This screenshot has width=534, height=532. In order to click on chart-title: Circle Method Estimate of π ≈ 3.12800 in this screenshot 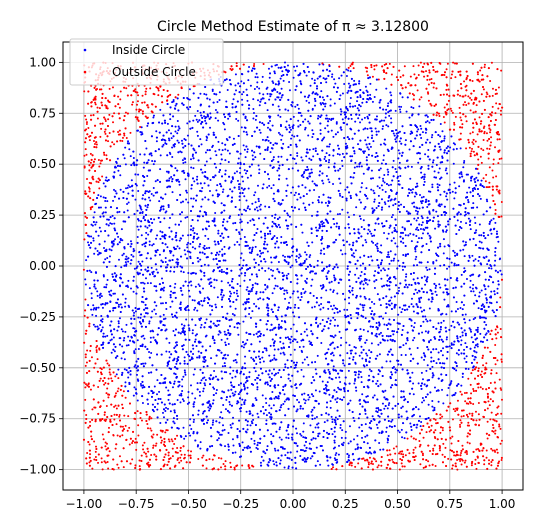, I will do `click(293, 27)`.